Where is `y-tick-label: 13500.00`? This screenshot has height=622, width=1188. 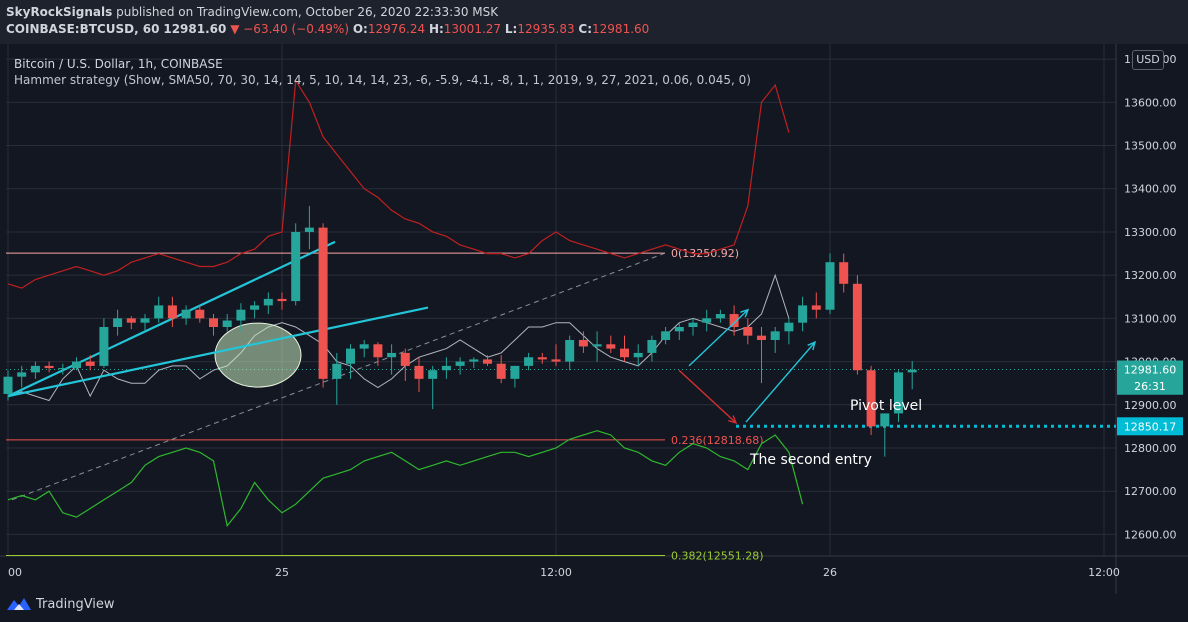 y-tick-label: 13500.00 is located at coordinates (1150, 146).